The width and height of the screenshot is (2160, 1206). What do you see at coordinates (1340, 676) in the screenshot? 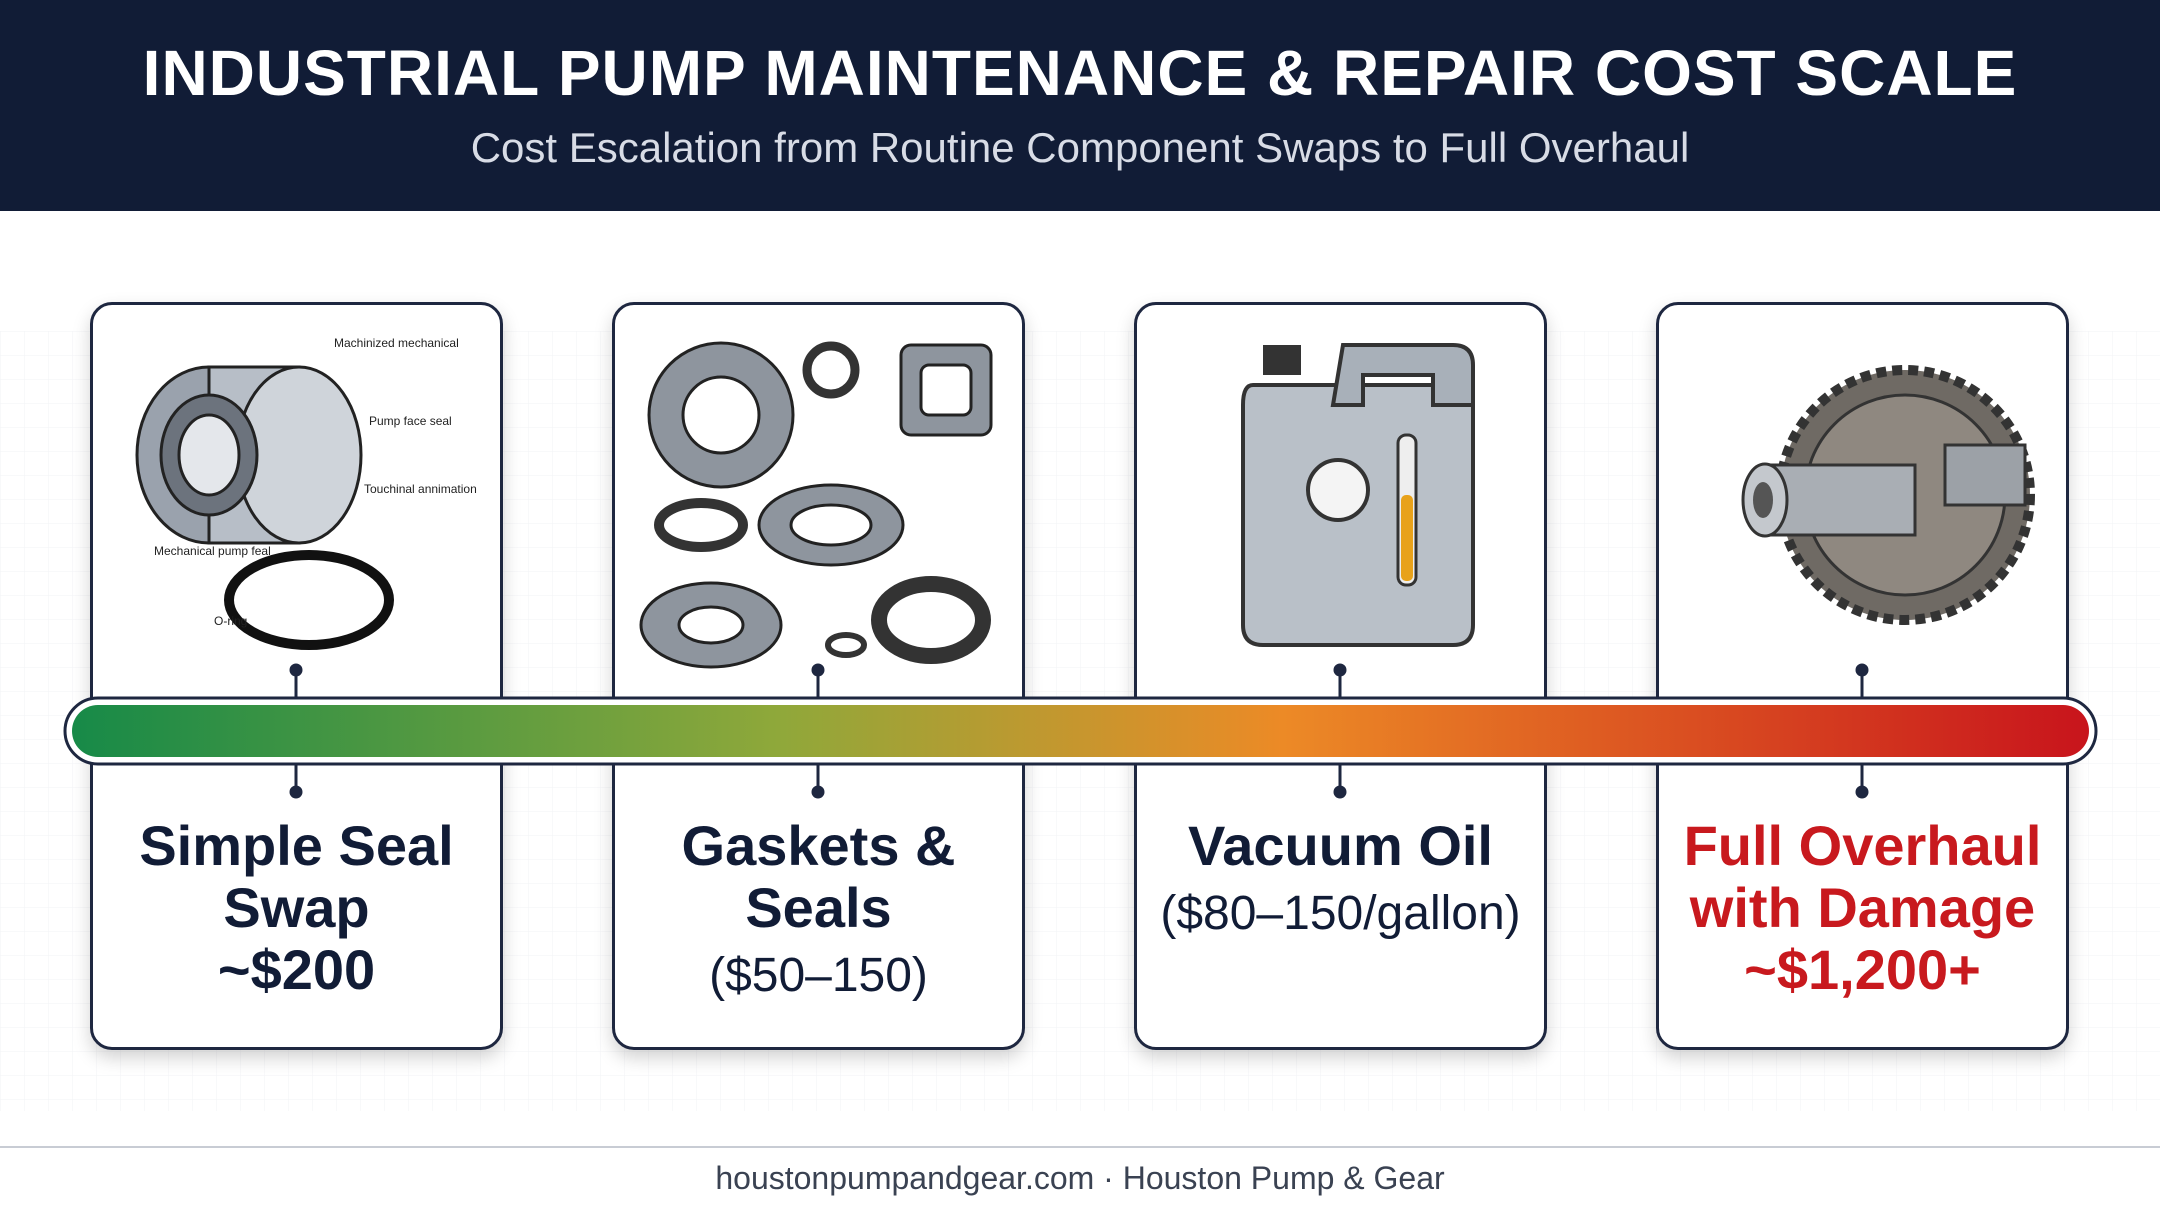
I see `card: Vacuum Oil ($80–150/gallon)` at bounding box center [1340, 676].